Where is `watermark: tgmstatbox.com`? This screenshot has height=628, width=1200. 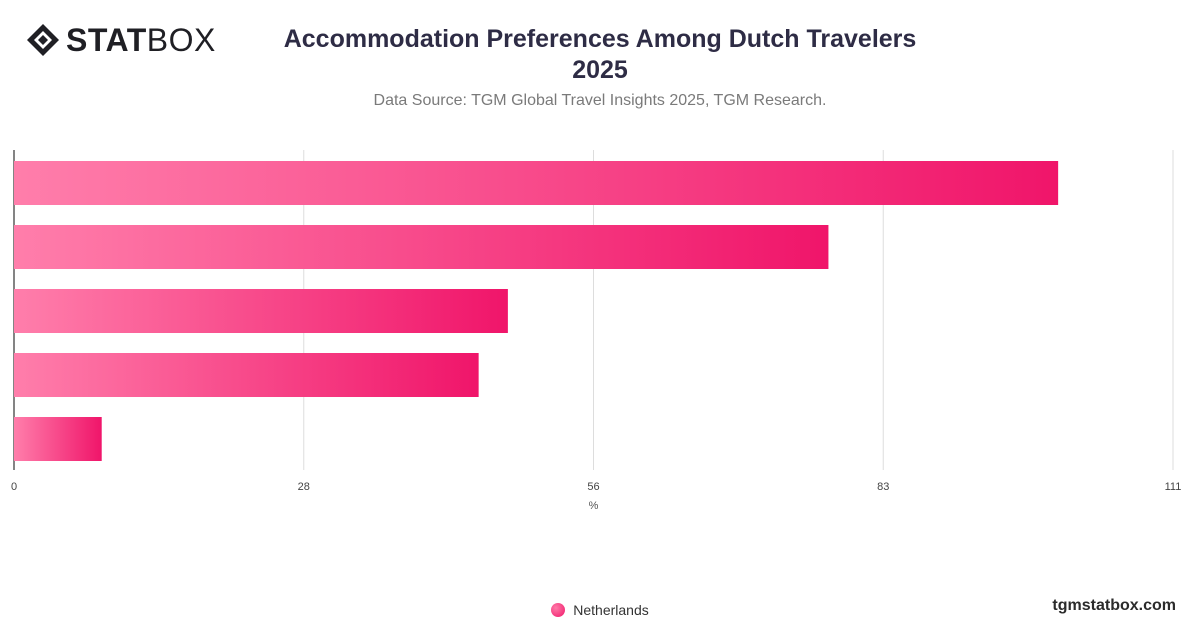
watermark: tgmstatbox.com is located at coordinates (1114, 605).